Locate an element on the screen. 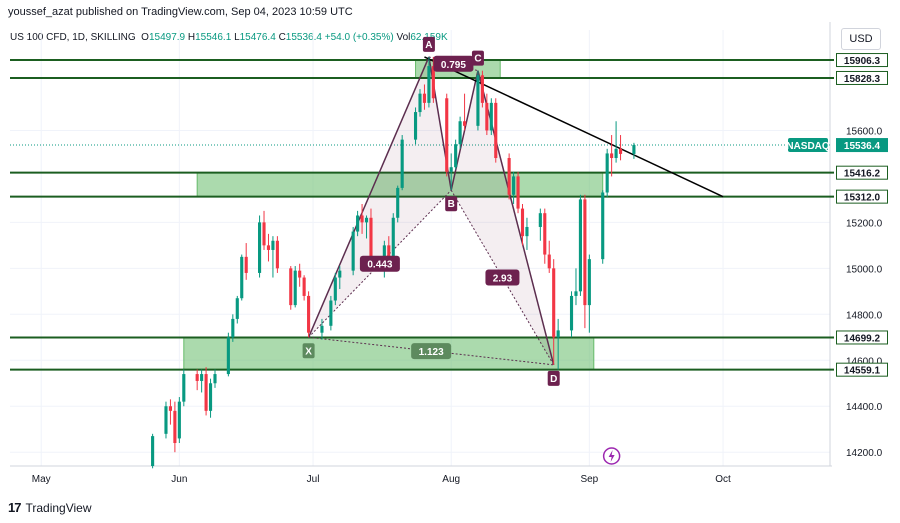 The width and height of the screenshot is (900, 523). volume-label: Vol is located at coordinates (403, 37).